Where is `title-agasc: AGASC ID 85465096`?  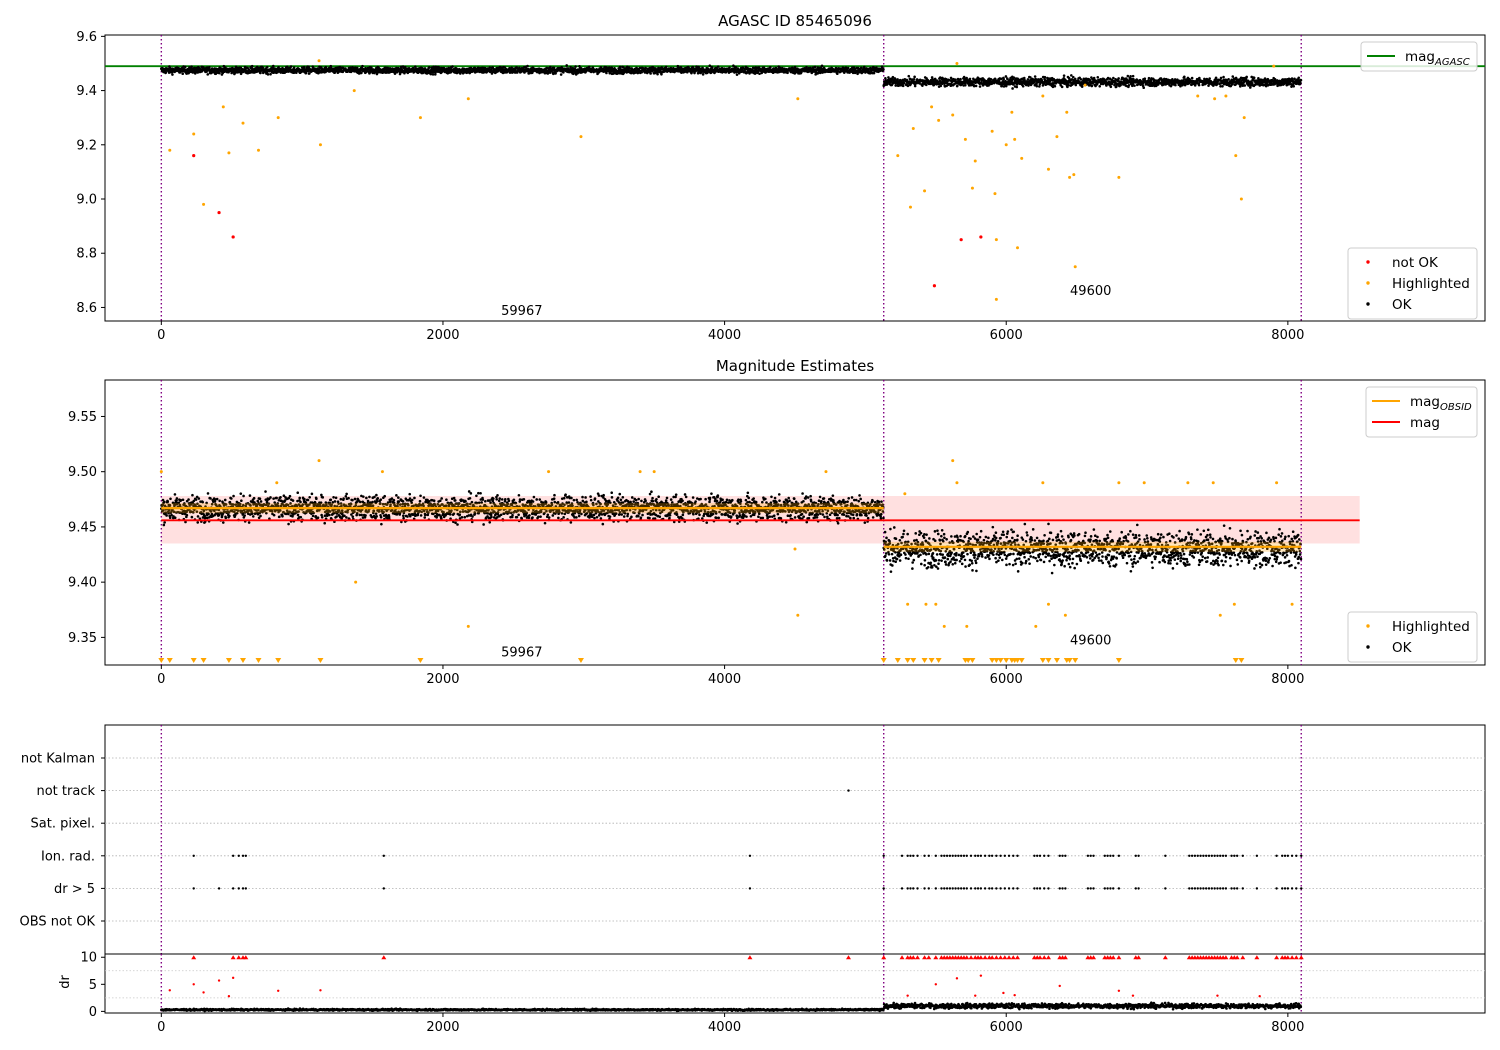 title-agasc: AGASC ID 85465096 is located at coordinates (795, 21).